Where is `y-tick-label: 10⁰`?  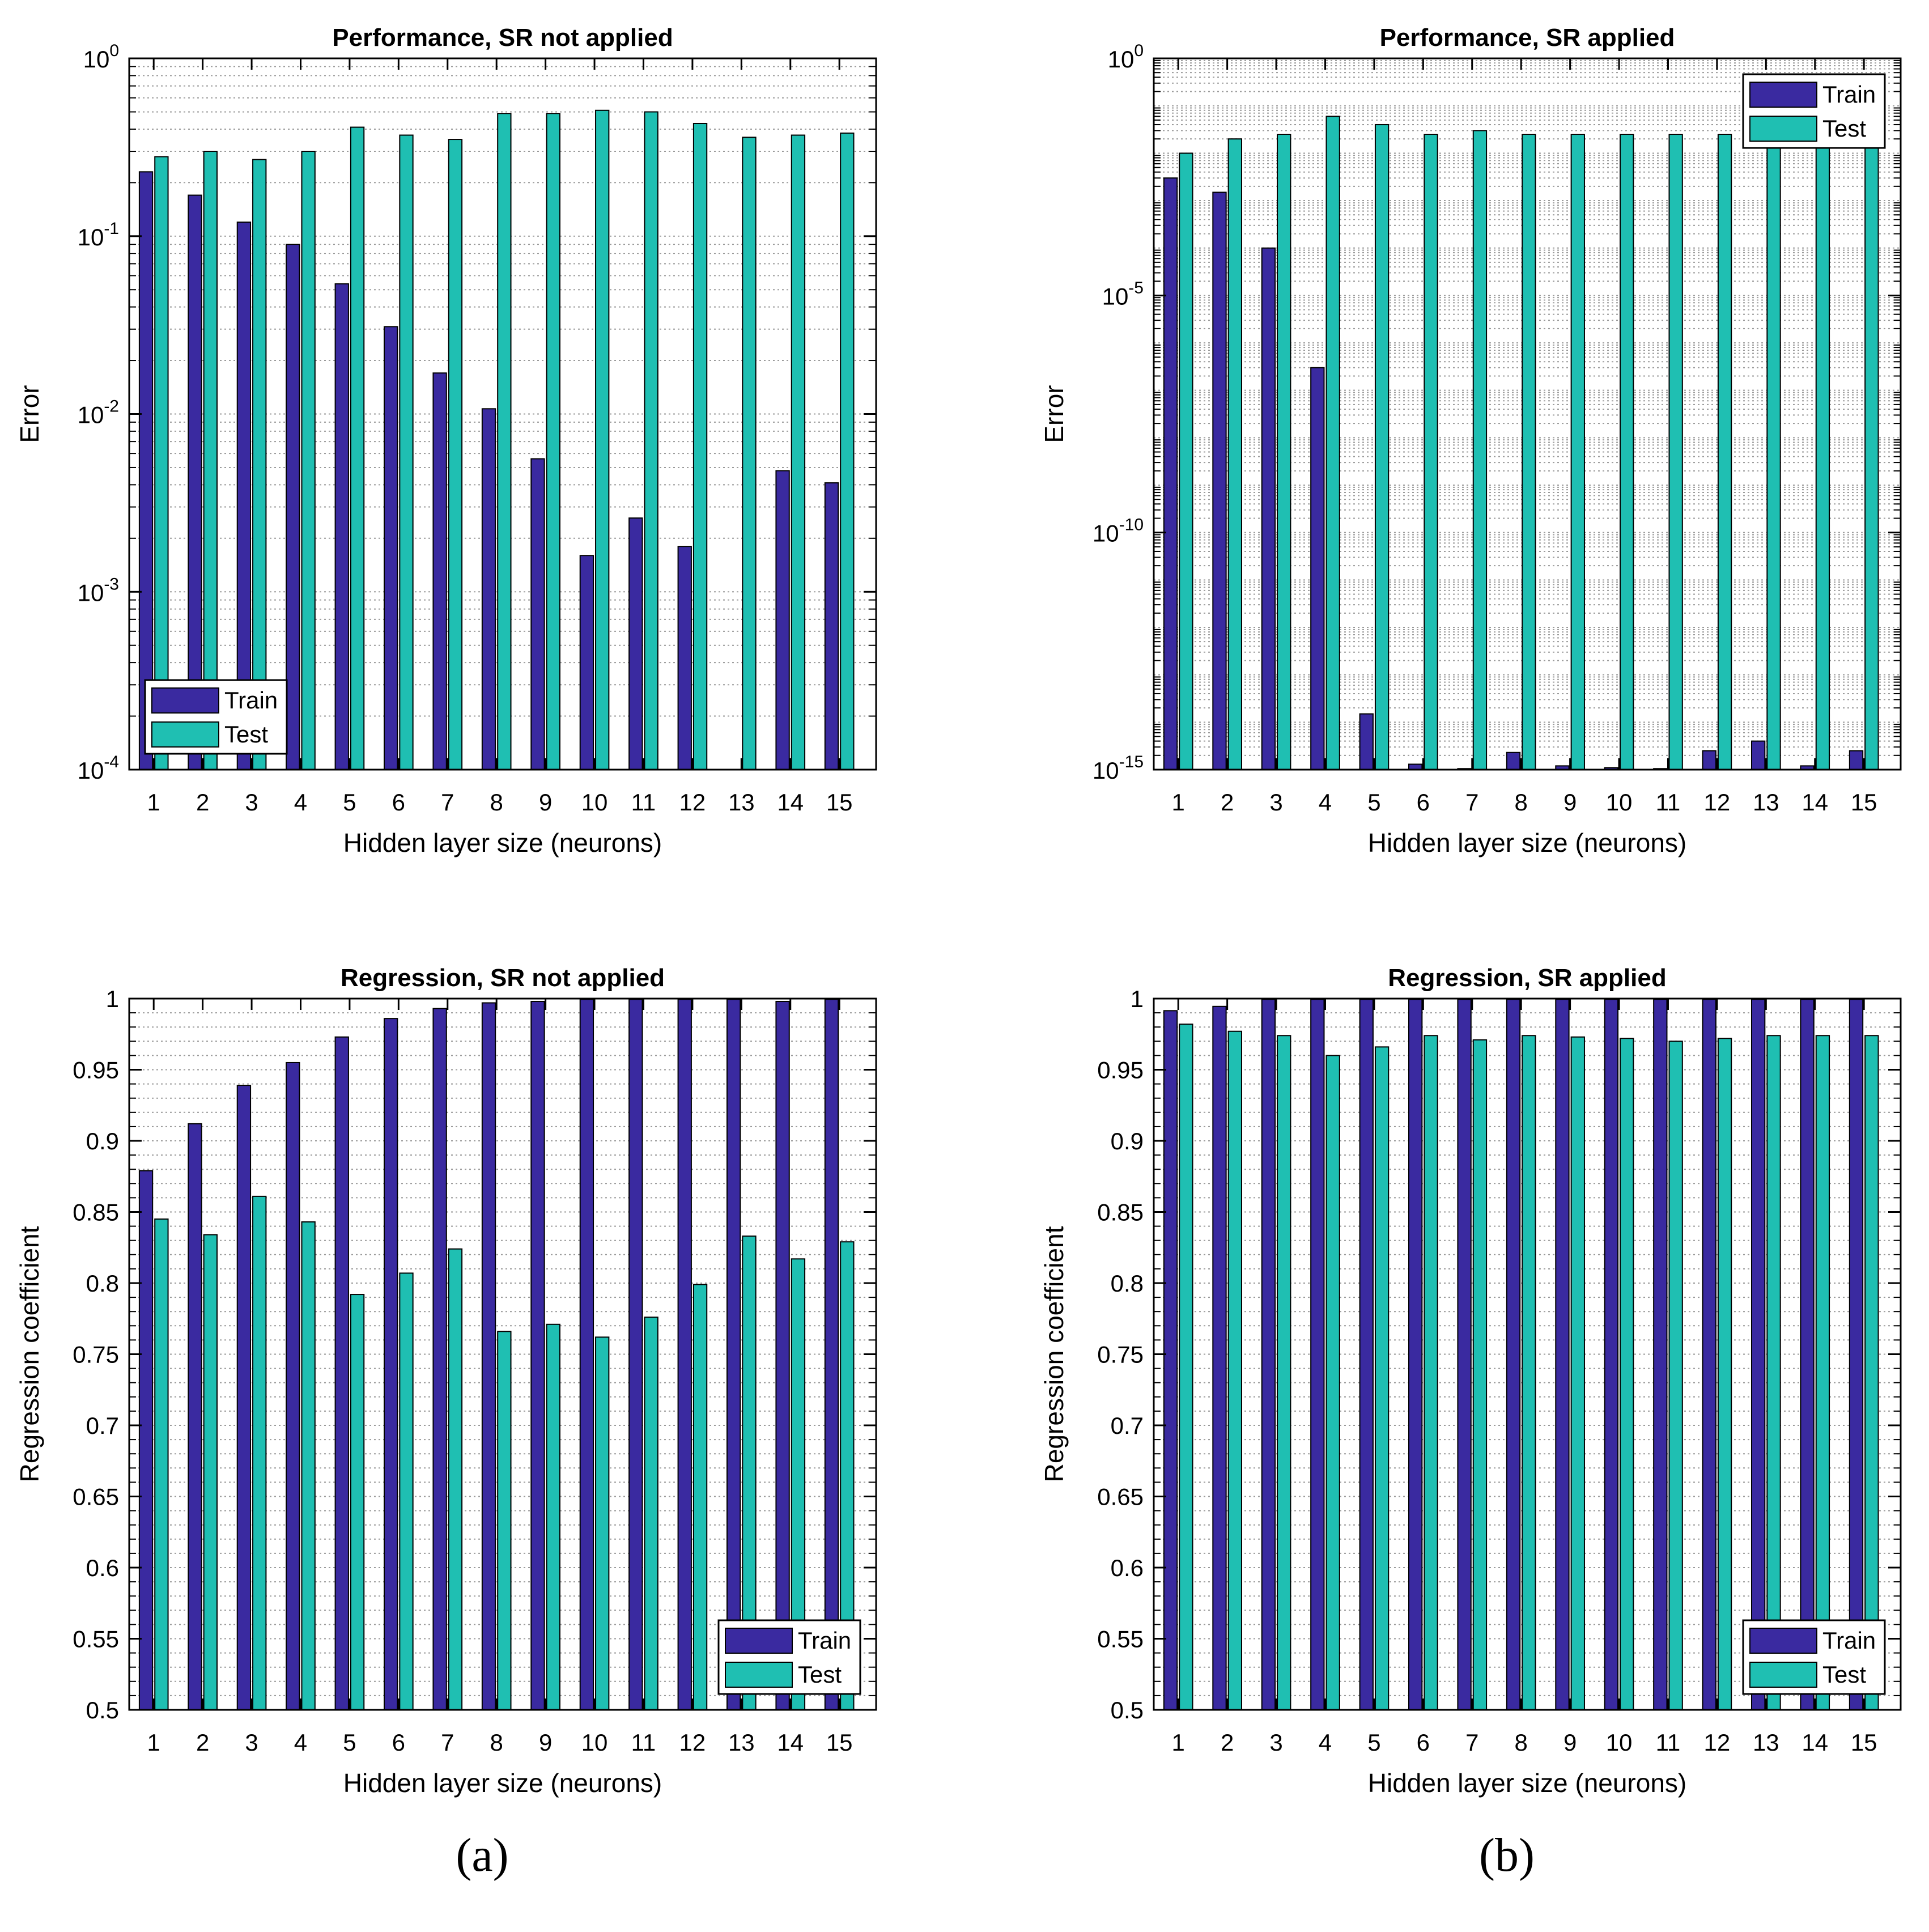
y-tick-label: 10⁰ is located at coordinates (1126, 57).